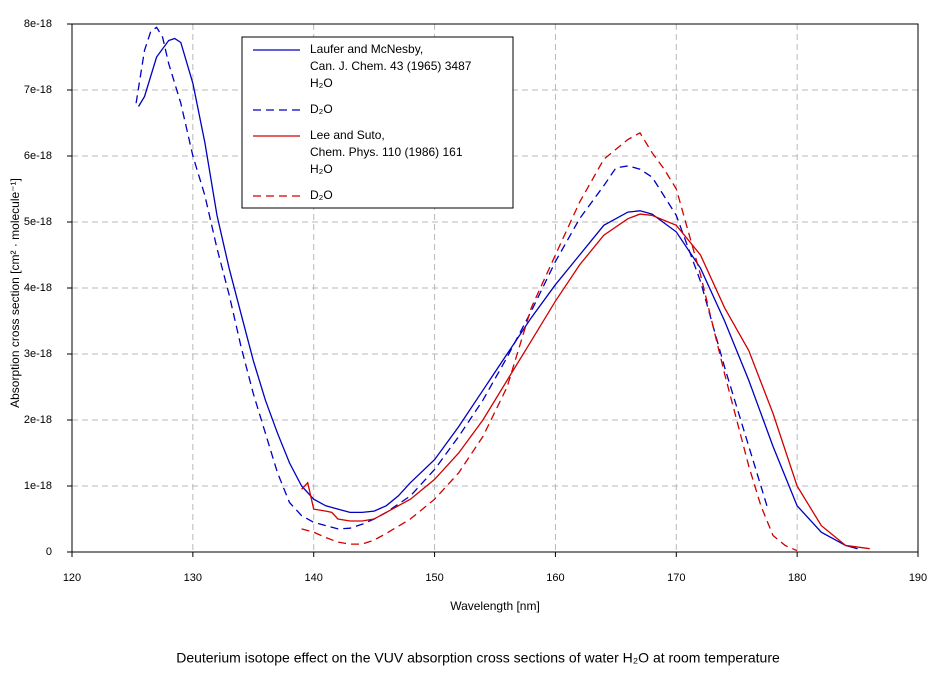 This screenshot has height=676, width=944. What do you see at coordinates (49, 552) in the screenshot?
I see `y-tick-label: 0` at bounding box center [49, 552].